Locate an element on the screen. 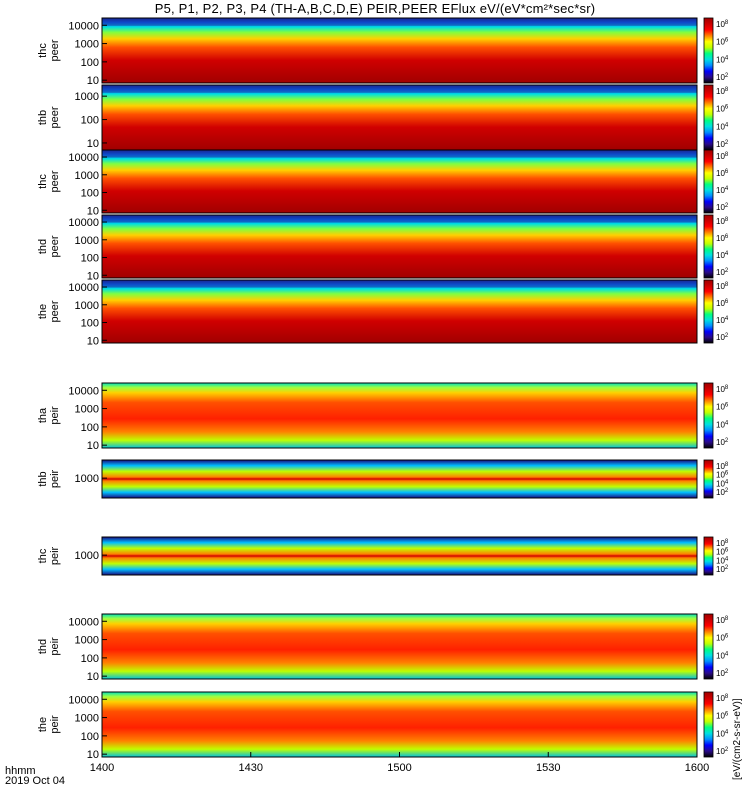 This screenshot has width=750, height=800. panel-ylabel: tha is located at coordinates (43, 415).